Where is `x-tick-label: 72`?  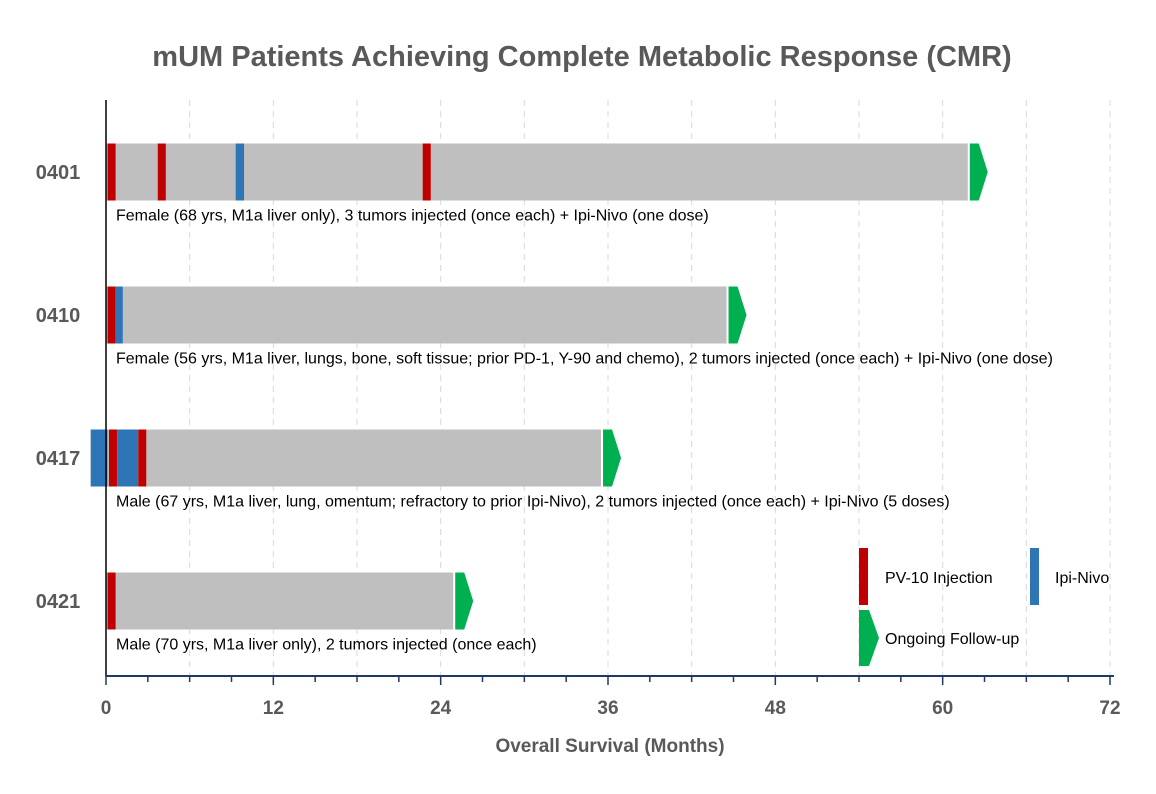 x-tick-label: 72 is located at coordinates (1109, 708).